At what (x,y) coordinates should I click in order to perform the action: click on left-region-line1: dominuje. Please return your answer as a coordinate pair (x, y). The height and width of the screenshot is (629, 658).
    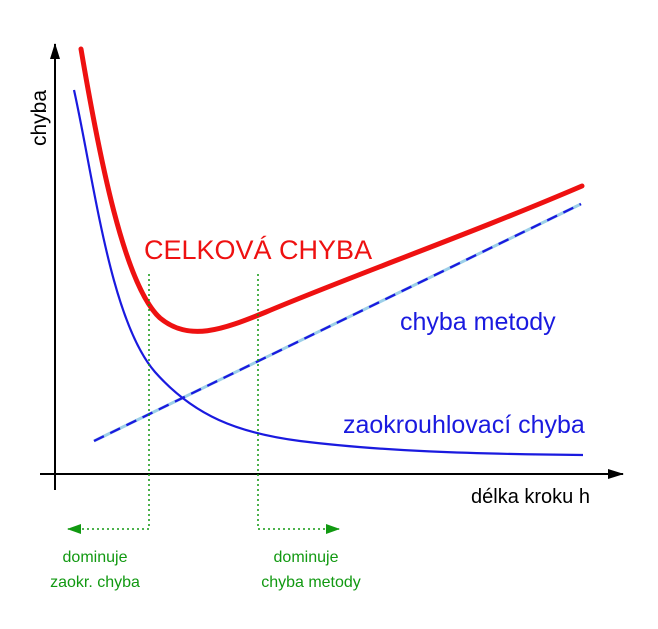
    Looking at the image, I should click on (95, 557).